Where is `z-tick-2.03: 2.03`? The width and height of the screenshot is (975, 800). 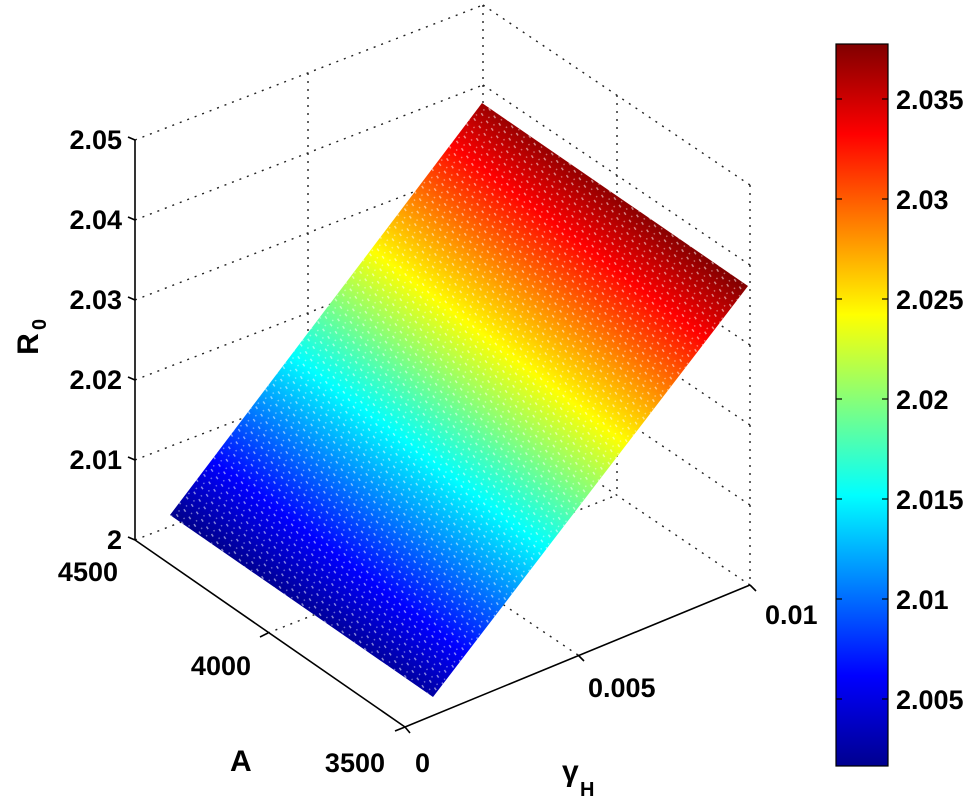 z-tick-2.03: 2.03 is located at coordinates (95, 300).